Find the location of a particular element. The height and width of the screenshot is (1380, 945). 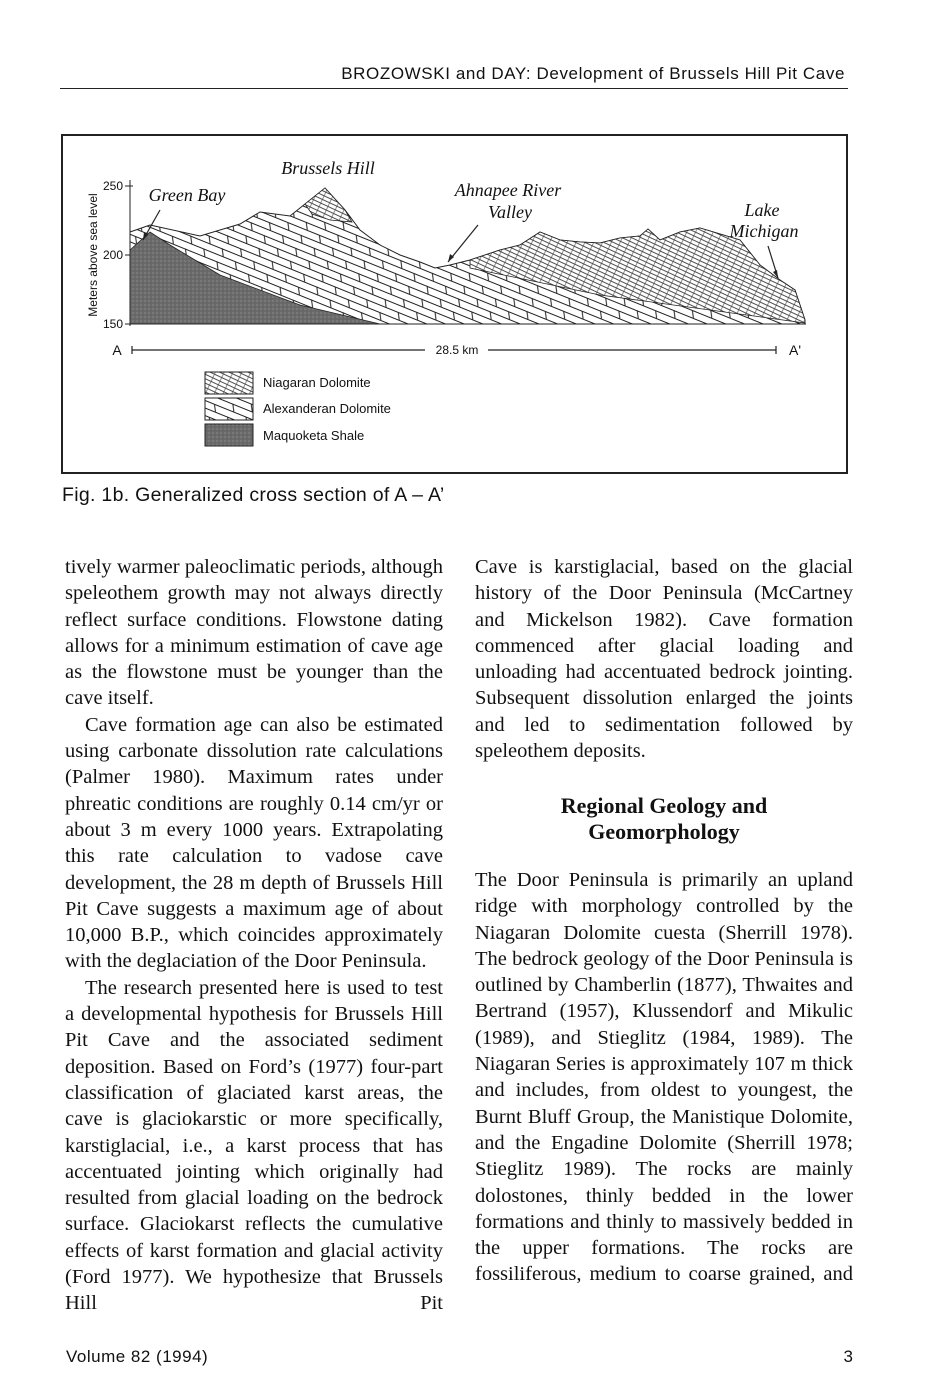

label: Michigan is located at coordinates (764, 231).